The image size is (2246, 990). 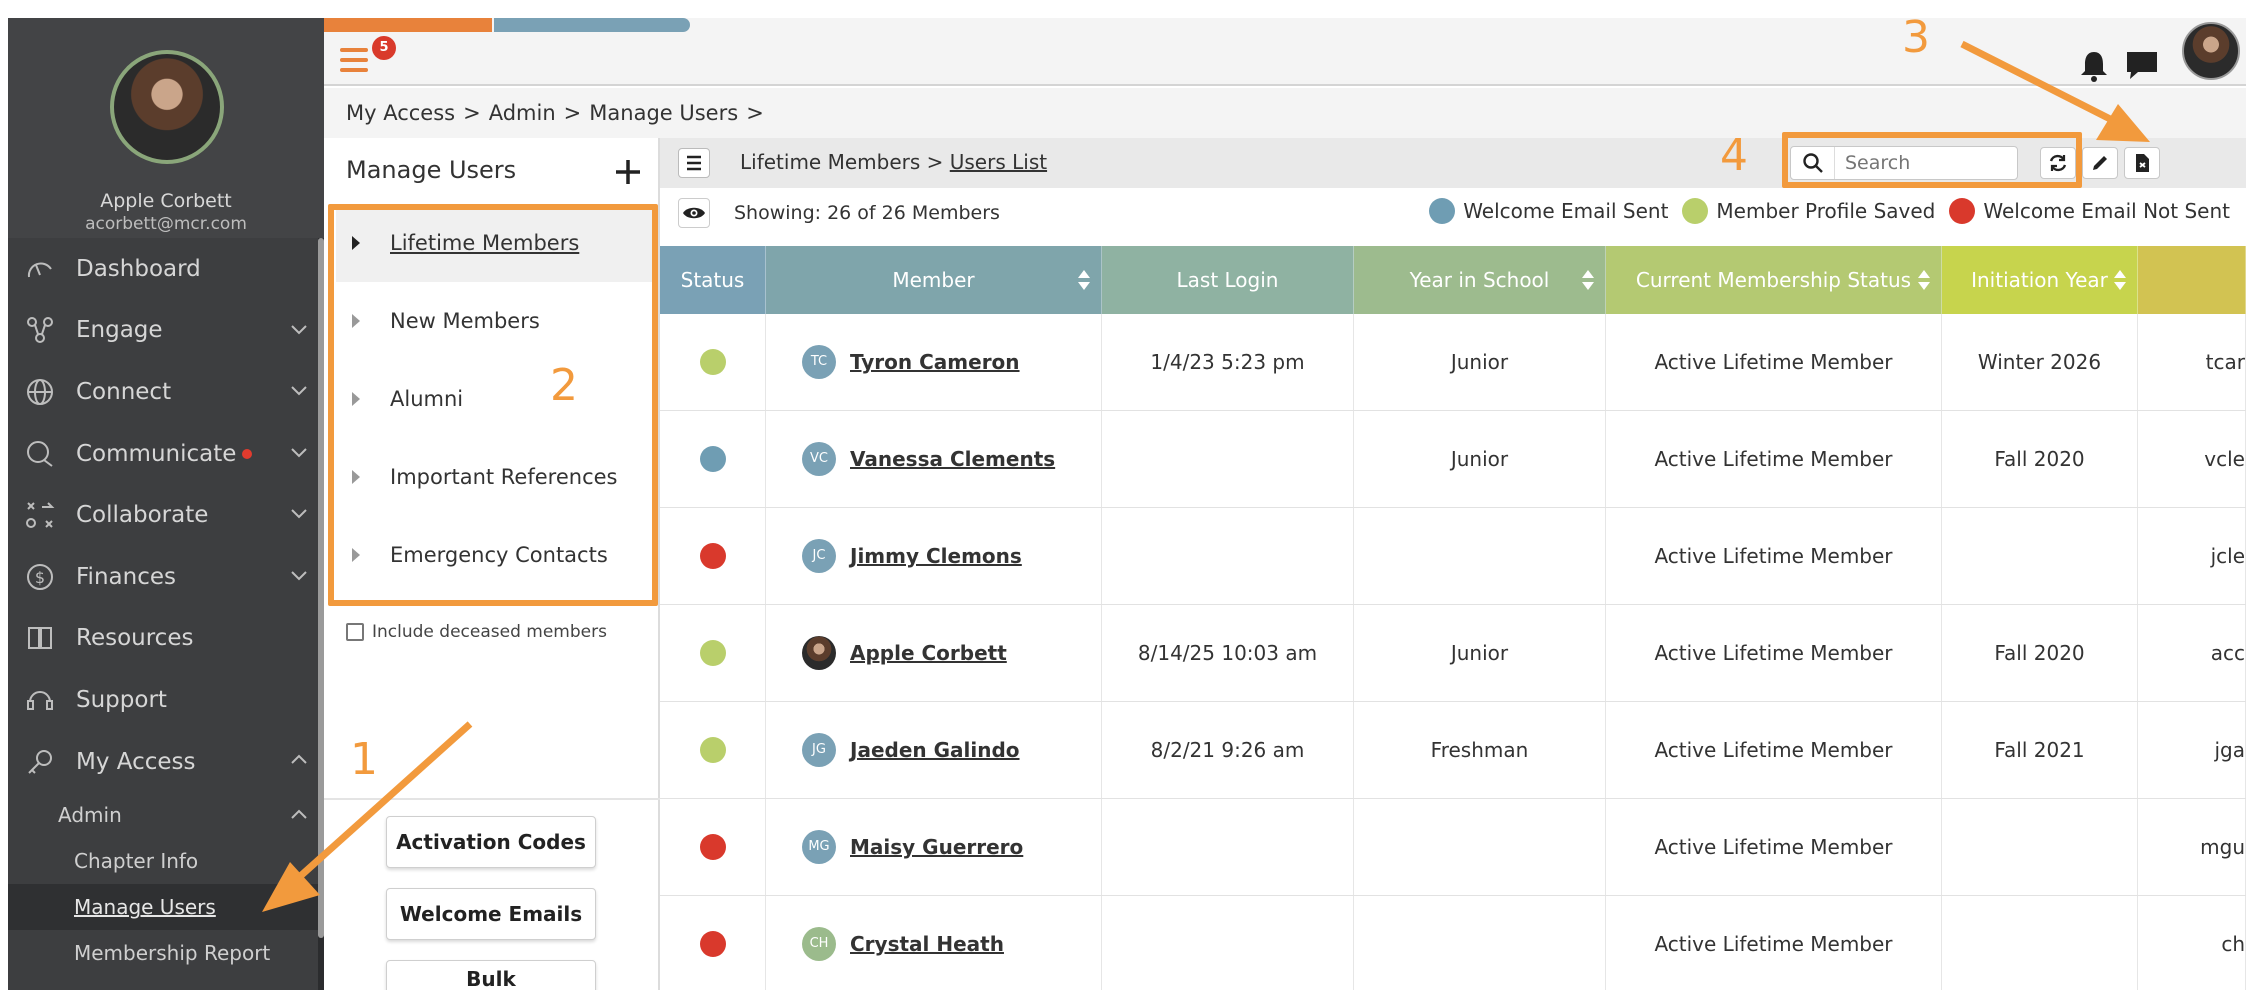 I want to click on year-cell, so click(x=1480, y=847).